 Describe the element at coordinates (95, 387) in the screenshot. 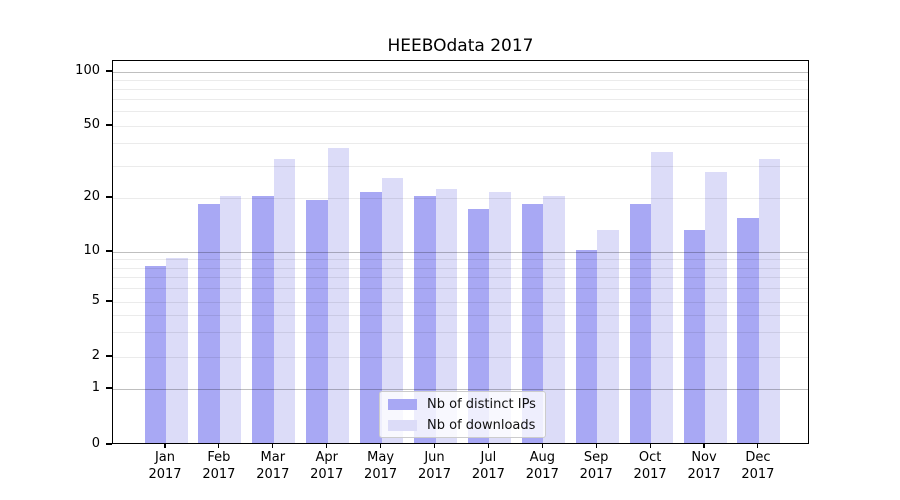

I see `y-tick-label-1: 1` at that location.